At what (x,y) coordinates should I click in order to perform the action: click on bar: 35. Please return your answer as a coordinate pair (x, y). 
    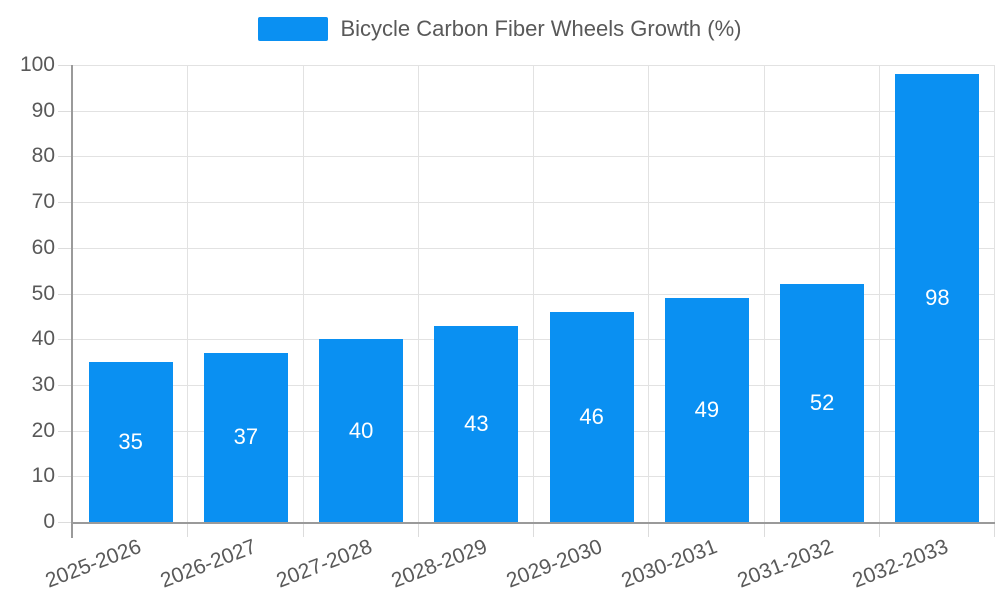
    Looking at the image, I should click on (130, 442).